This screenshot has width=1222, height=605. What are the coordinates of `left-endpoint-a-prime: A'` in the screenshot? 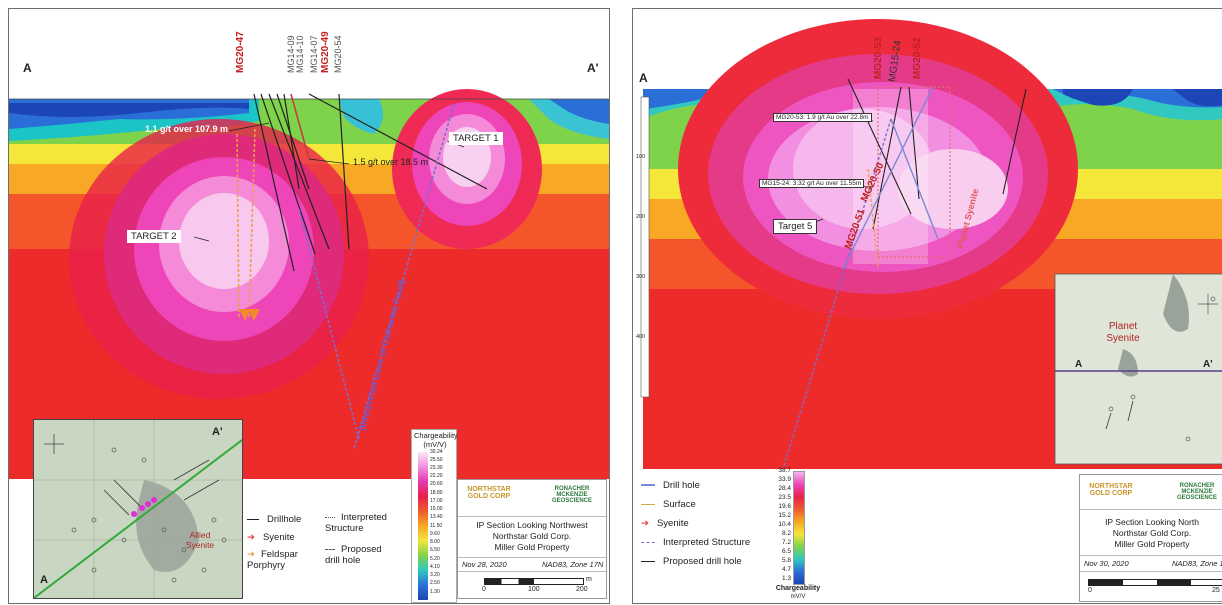 It's located at (593, 68).